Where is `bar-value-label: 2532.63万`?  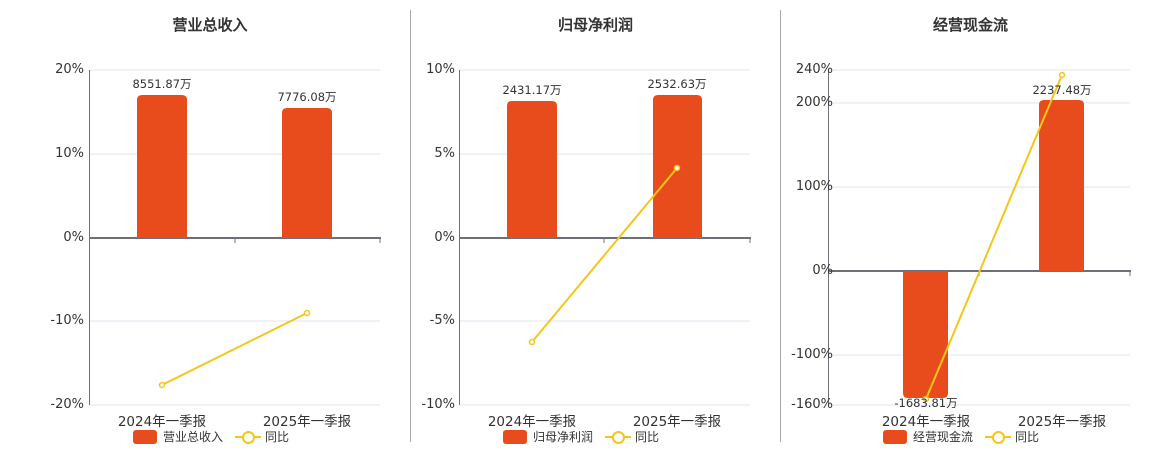
bar-value-label: 2532.63万 is located at coordinates (677, 84).